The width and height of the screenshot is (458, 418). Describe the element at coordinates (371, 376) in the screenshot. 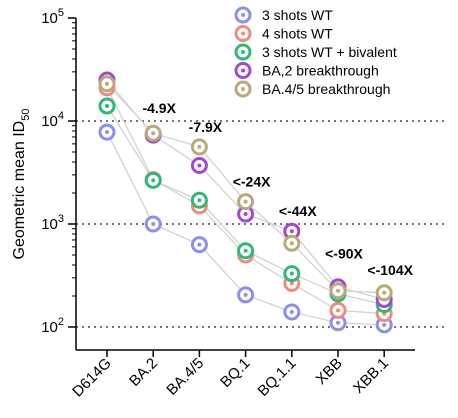

I see `x-tick-label: XBB.1` at that location.